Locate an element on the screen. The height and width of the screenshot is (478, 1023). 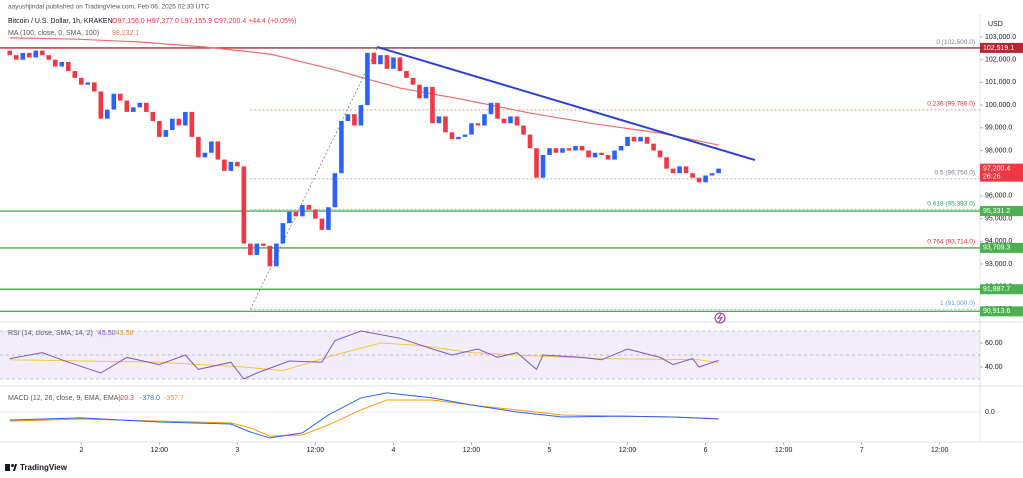
macd-signal-line is located at coordinates (364, 418).